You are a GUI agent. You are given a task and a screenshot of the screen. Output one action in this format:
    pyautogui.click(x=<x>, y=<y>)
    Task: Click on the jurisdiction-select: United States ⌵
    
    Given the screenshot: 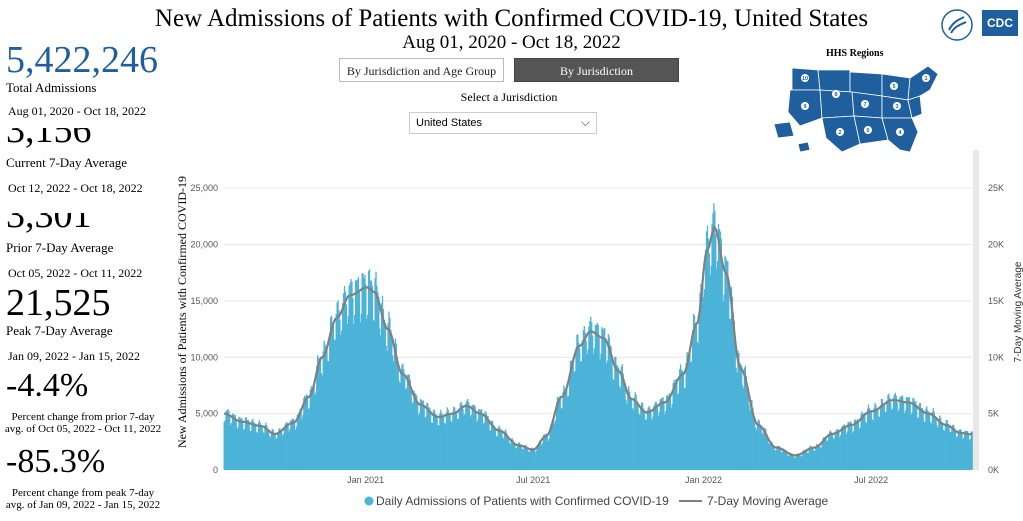 What is the action you would take?
    pyautogui.click(x=503, y=123)
    